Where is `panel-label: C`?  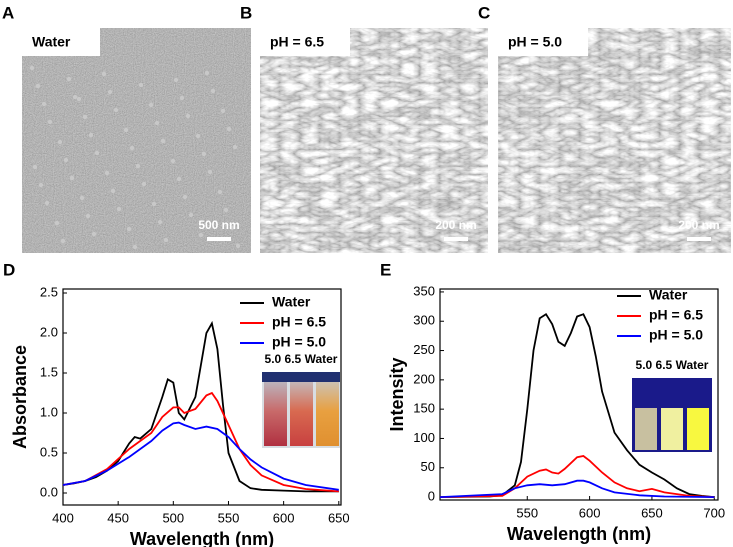
panel-label: C is located at coordinates (484, 12).